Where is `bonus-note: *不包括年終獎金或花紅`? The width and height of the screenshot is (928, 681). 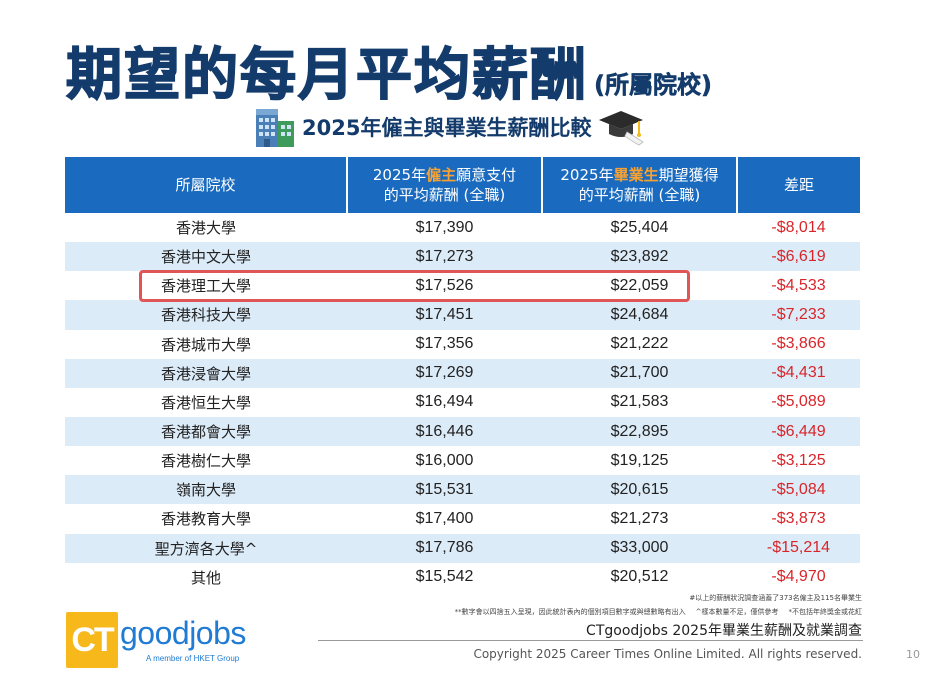 bonus-note: *不包括年終獎金或花紅 is located at coordinates (825, 612).